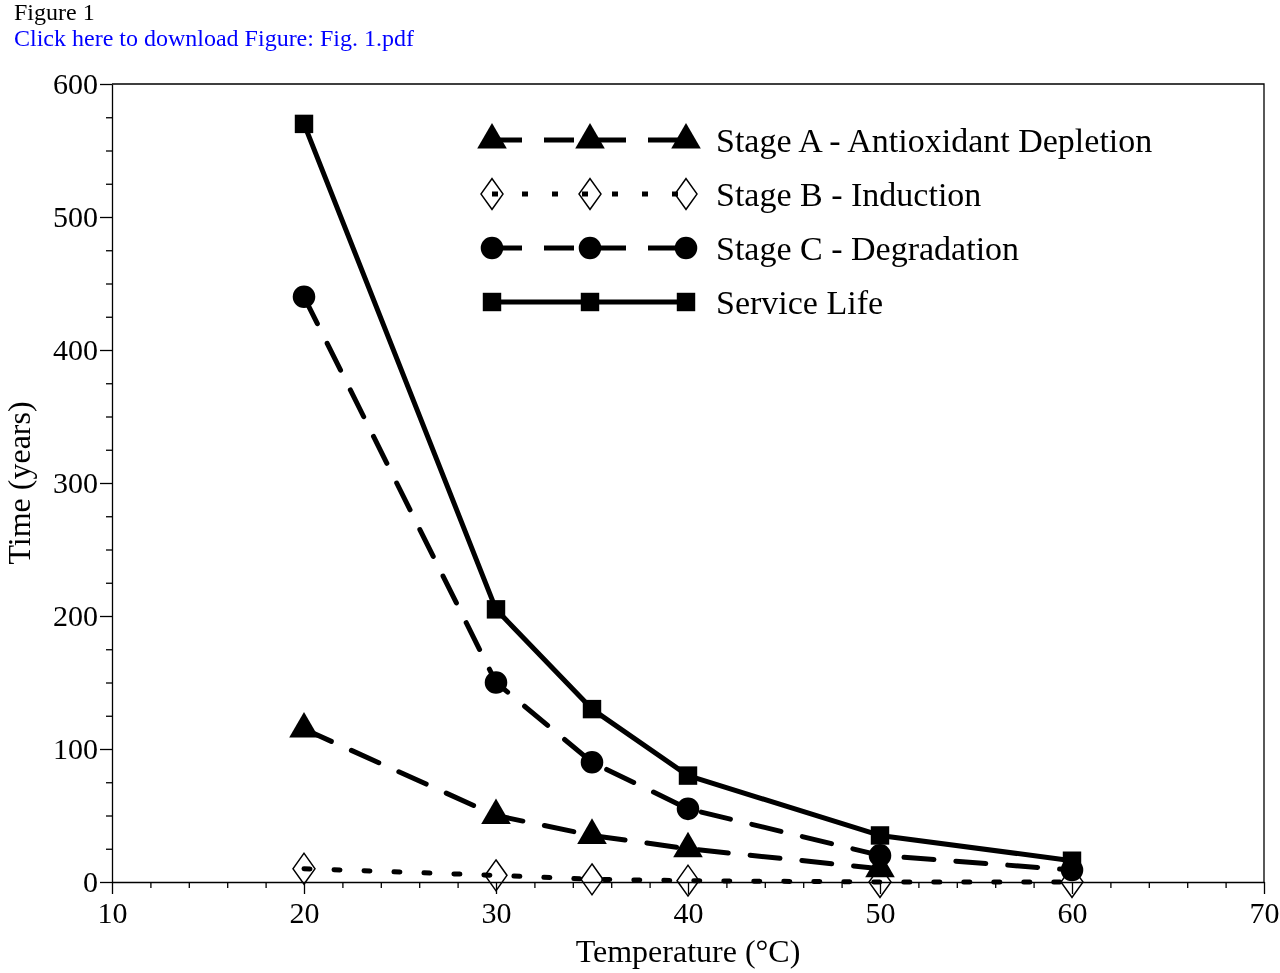  What do you see at coordinates (112, 913) in the screenshot?
I see `x-tick-label: 10` at bounding box center [112, 913].